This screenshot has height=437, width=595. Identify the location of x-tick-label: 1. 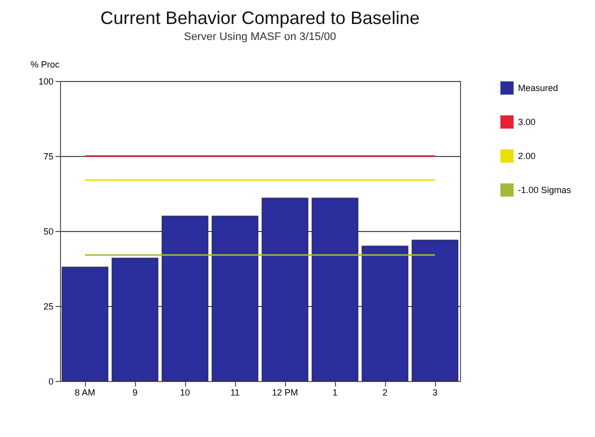
(335, 393).